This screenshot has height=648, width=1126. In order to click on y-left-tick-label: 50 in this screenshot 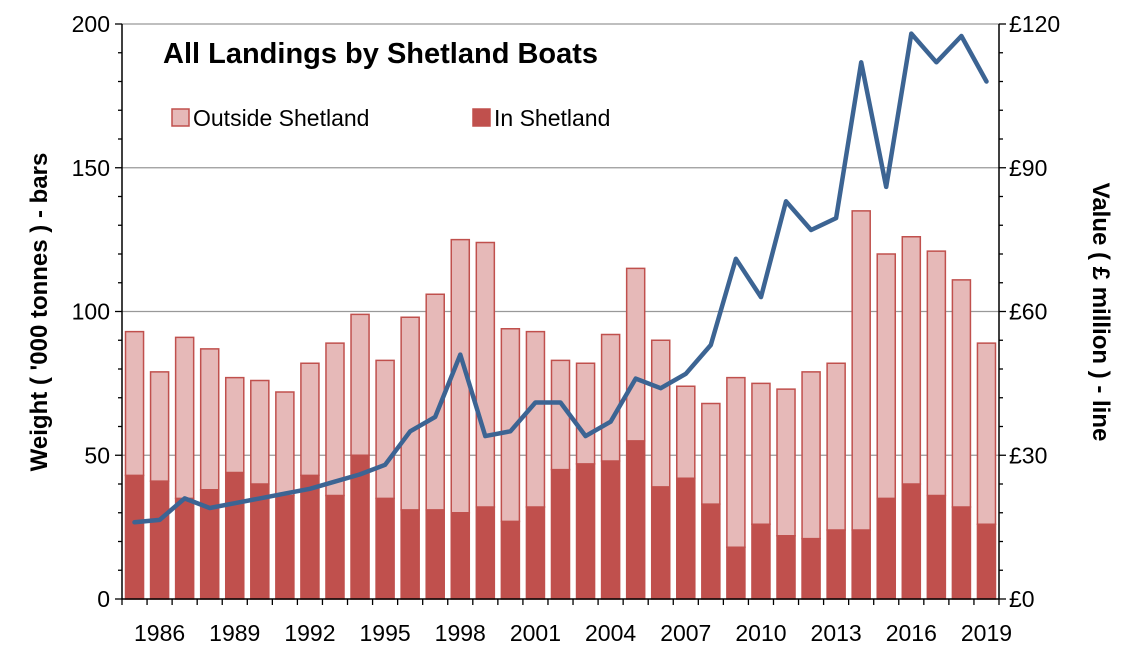, I will do `click(97, 455)`.